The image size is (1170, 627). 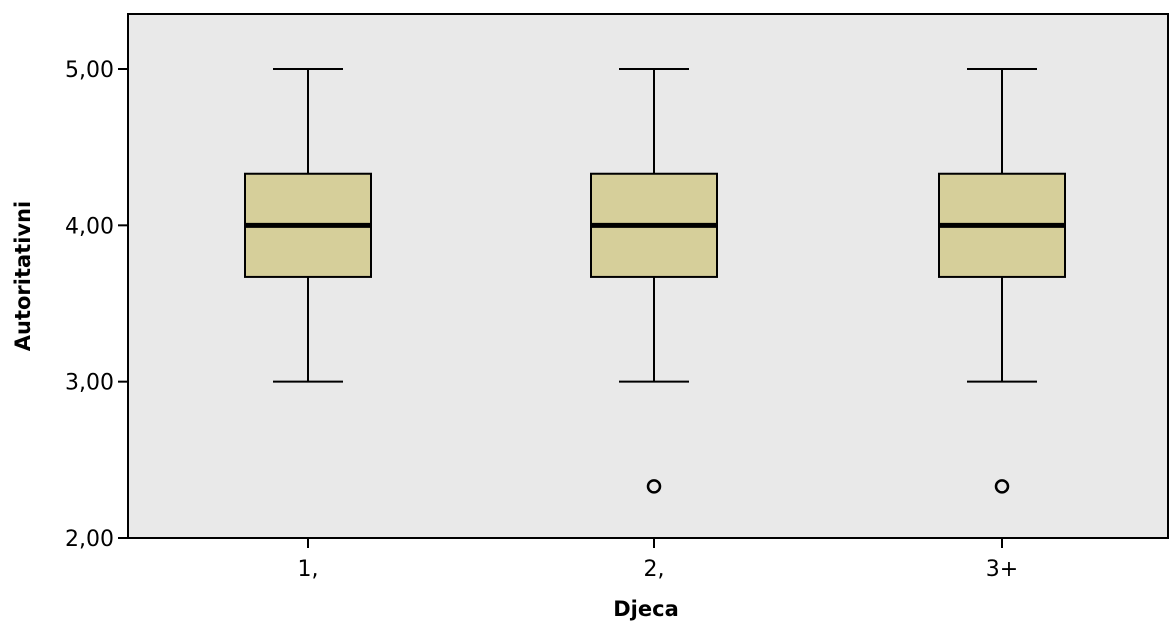 I want to click on x-tick-label: 1,, so click(x=308, y=569).